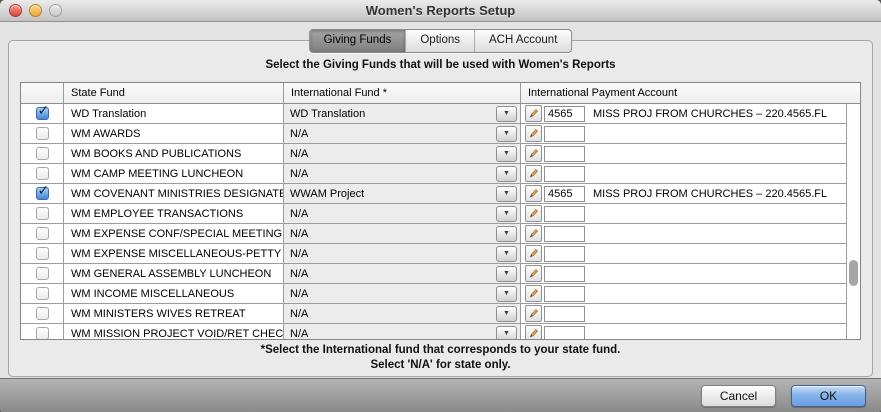 Image resolution: width=881 pixels, height=412 pixels. What do you see at coordinates (177, 333) in the screenshot?
I see `state-fund-label: WM MISSION PROJECT VOID/RET CHEC` at bounding box center [177, 333].